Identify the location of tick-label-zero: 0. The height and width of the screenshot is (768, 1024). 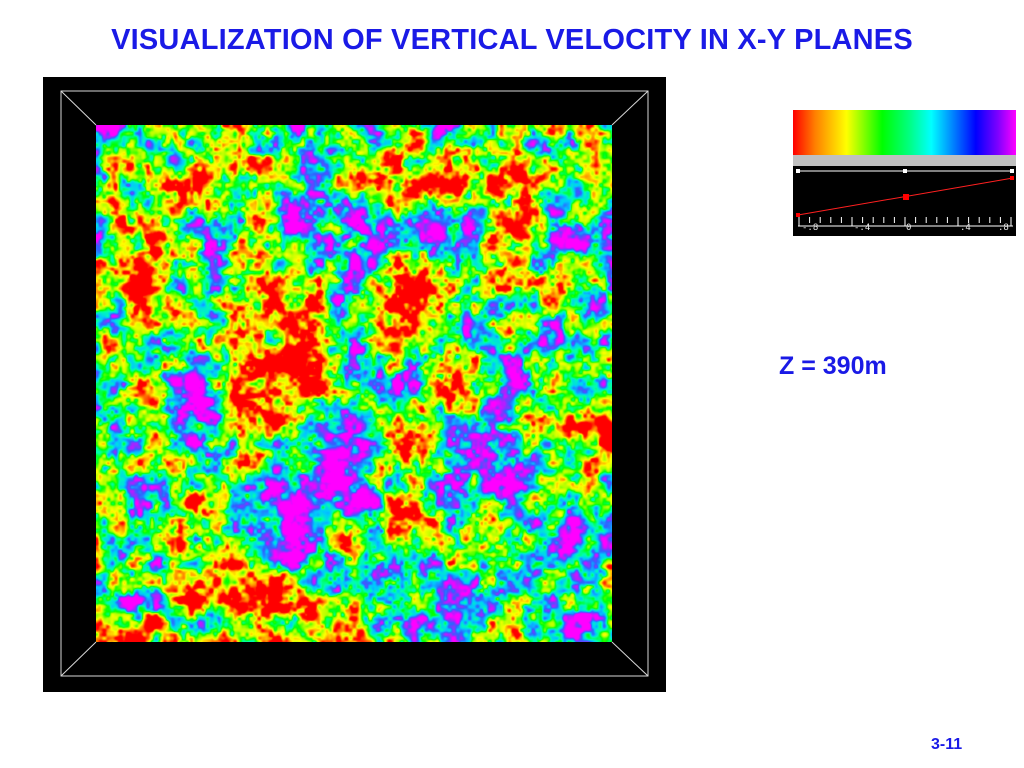
(909, 228).